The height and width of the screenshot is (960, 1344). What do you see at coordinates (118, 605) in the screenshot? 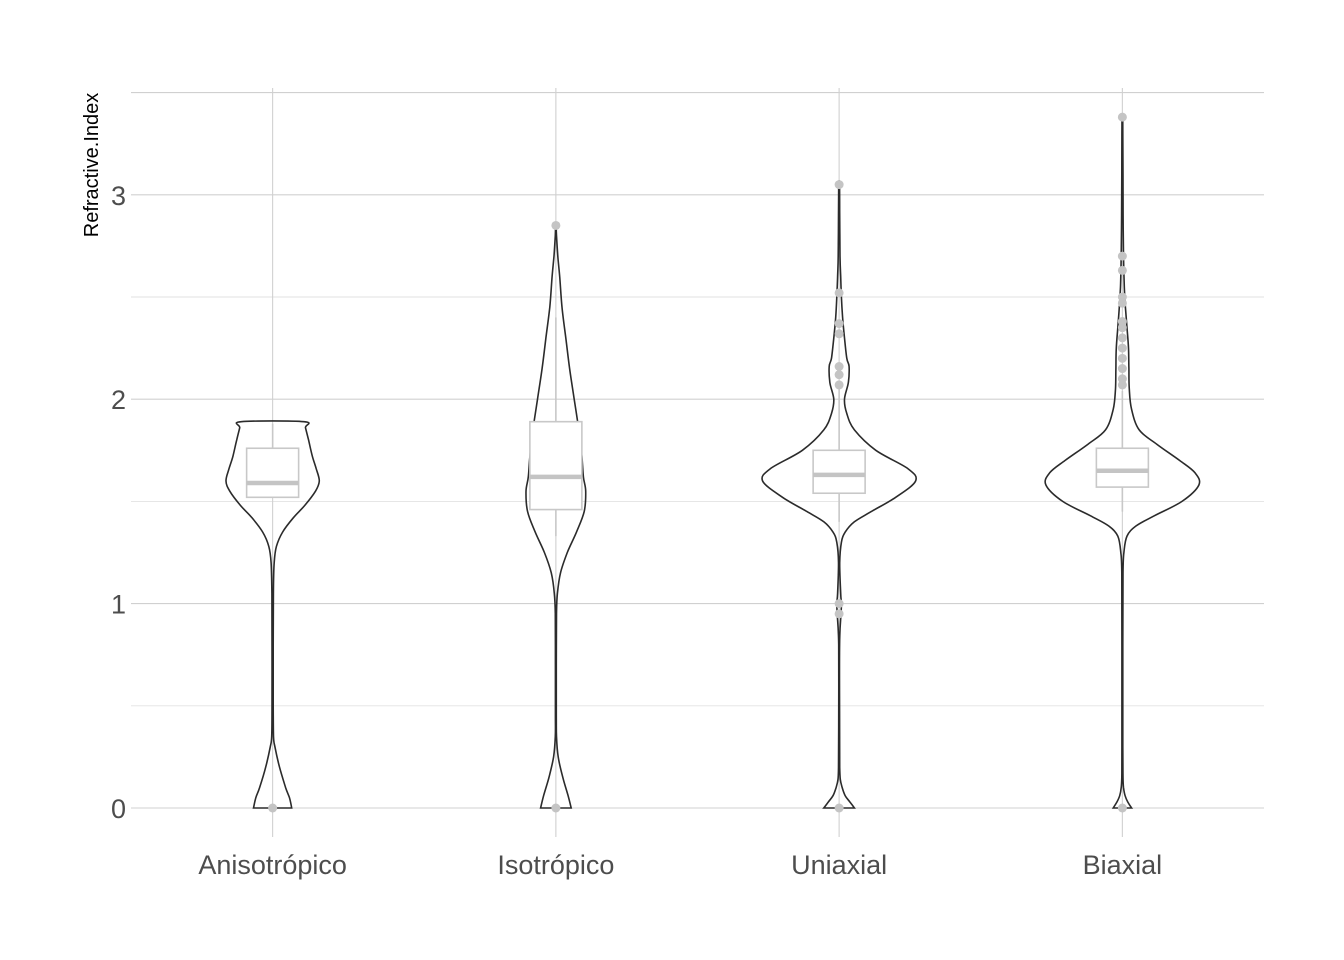
I see `y-tick-label: 1` at bounding box center [118, 605].